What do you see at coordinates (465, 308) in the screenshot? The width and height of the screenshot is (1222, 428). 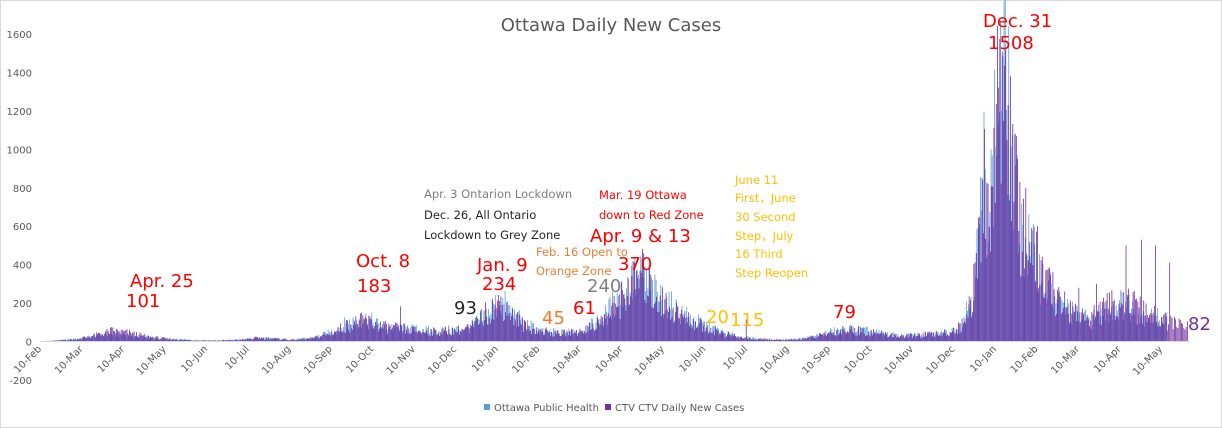 I see `annotation-label: 93` at bounding box center [465, 308].